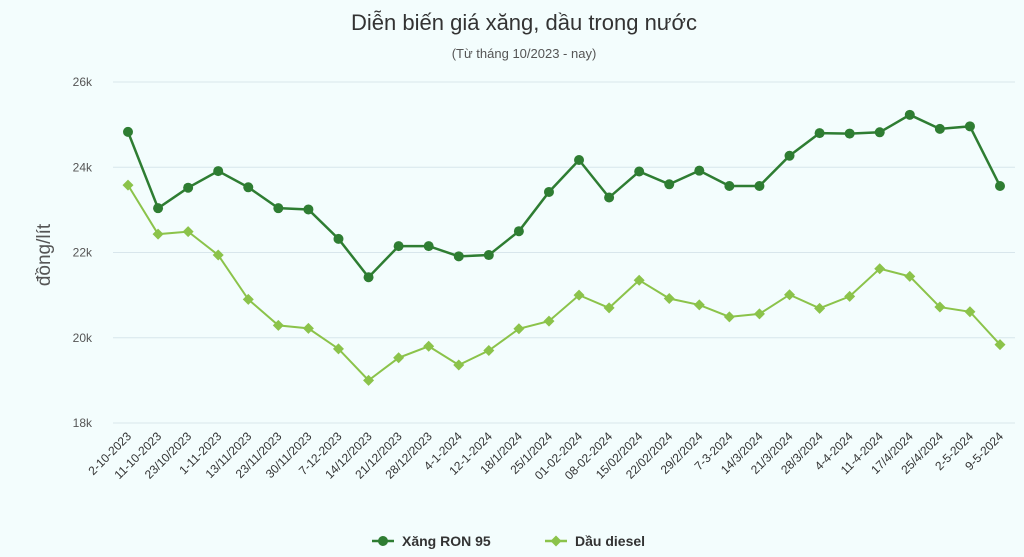 The height and width of the screenshot is (557, 1024). Describe the element at coordinates (524, 53) in the screenshot. I see `chart-subtitle: (Từ tháng 10/2023 - nay)` at that location.